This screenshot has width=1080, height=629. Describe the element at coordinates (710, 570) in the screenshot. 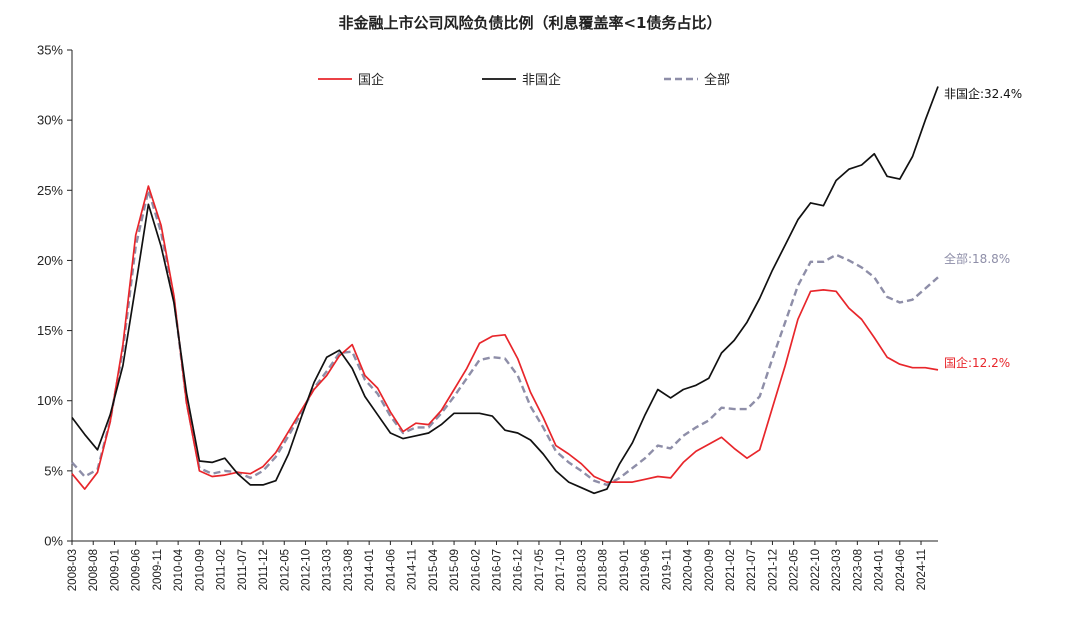

I see `x-tick-label: 2020-09` at that location.